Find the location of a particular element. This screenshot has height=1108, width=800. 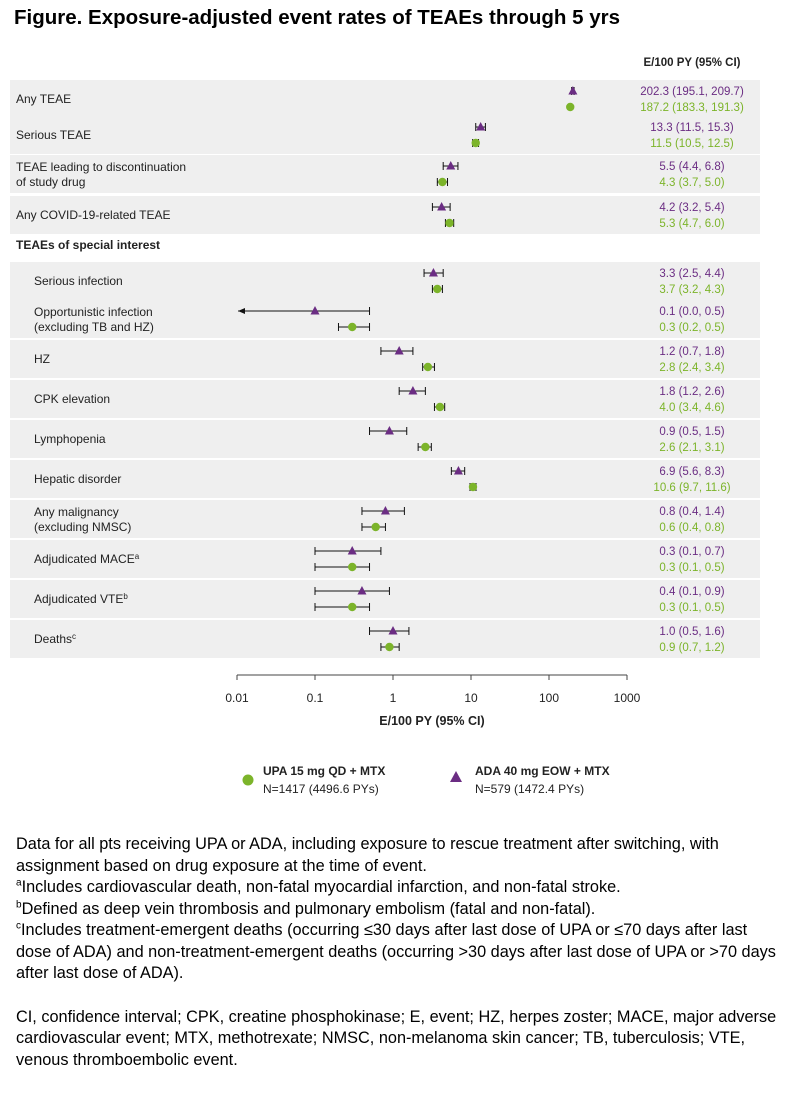

ada-value: 3.3 (2.5, 4.4) is located at coordinates (691, 274).